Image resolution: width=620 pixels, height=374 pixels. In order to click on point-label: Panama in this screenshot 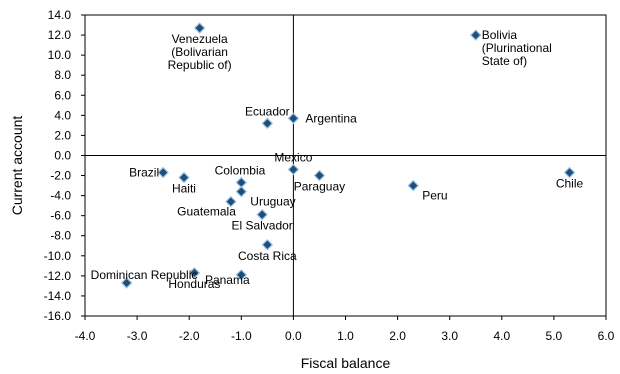, I will do `click(227, 280)`.